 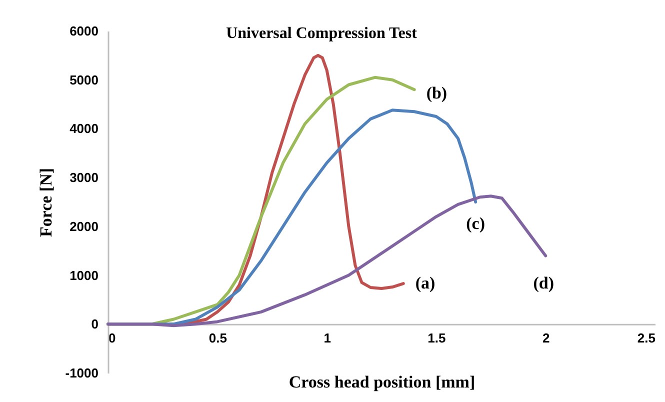 What do you see at coordinates (84, 80) in the screenshot?
I see `y-tick-label: 5000` at bounding box center [84, 80].